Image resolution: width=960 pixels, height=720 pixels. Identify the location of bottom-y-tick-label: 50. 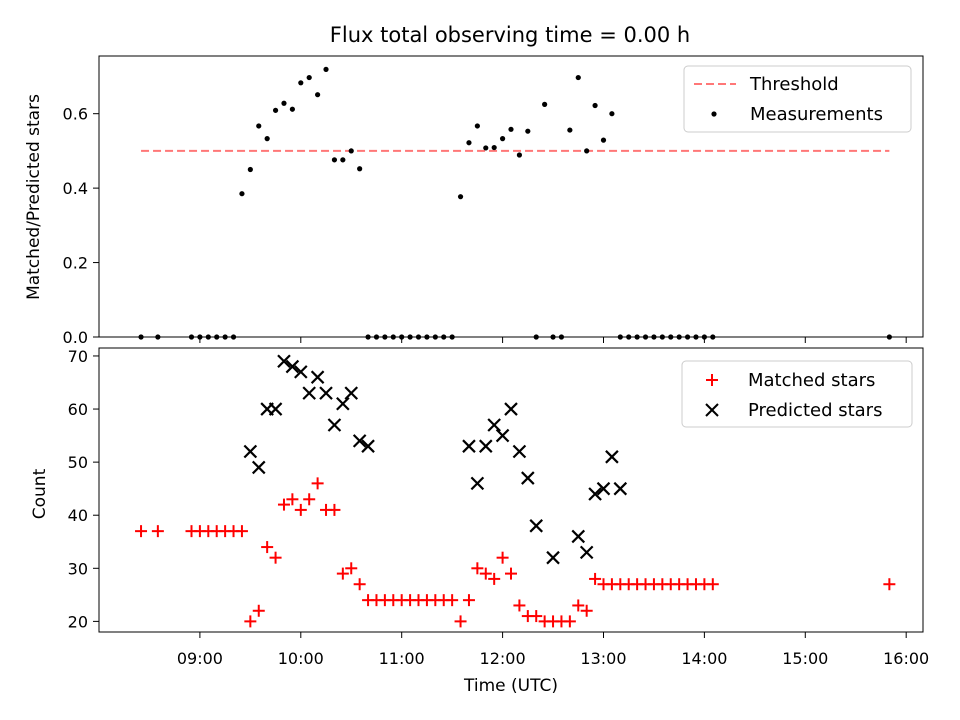
(78, 462).